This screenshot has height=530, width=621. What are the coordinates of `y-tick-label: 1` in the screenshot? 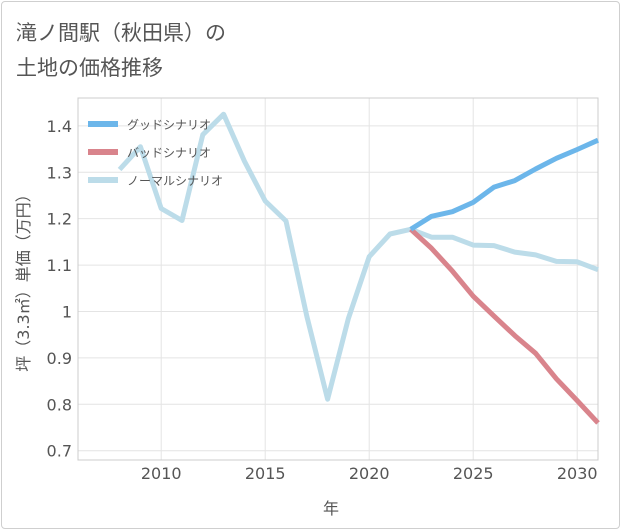 It's located at (67, 311).